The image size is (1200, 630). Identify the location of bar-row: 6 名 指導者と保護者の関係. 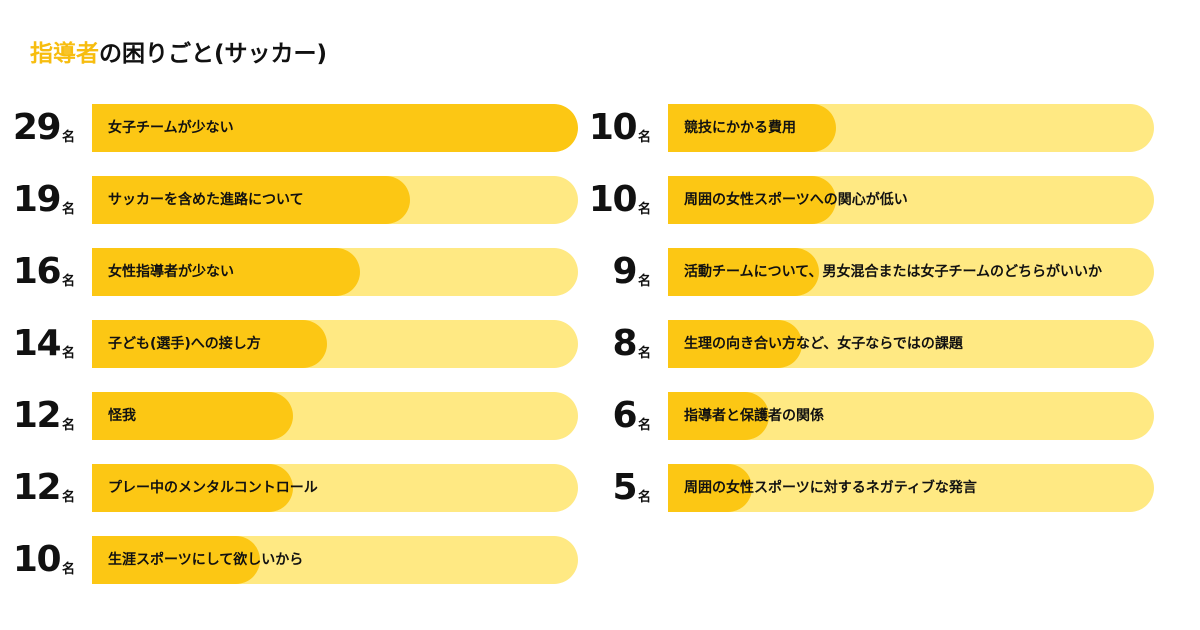
(865, 416).